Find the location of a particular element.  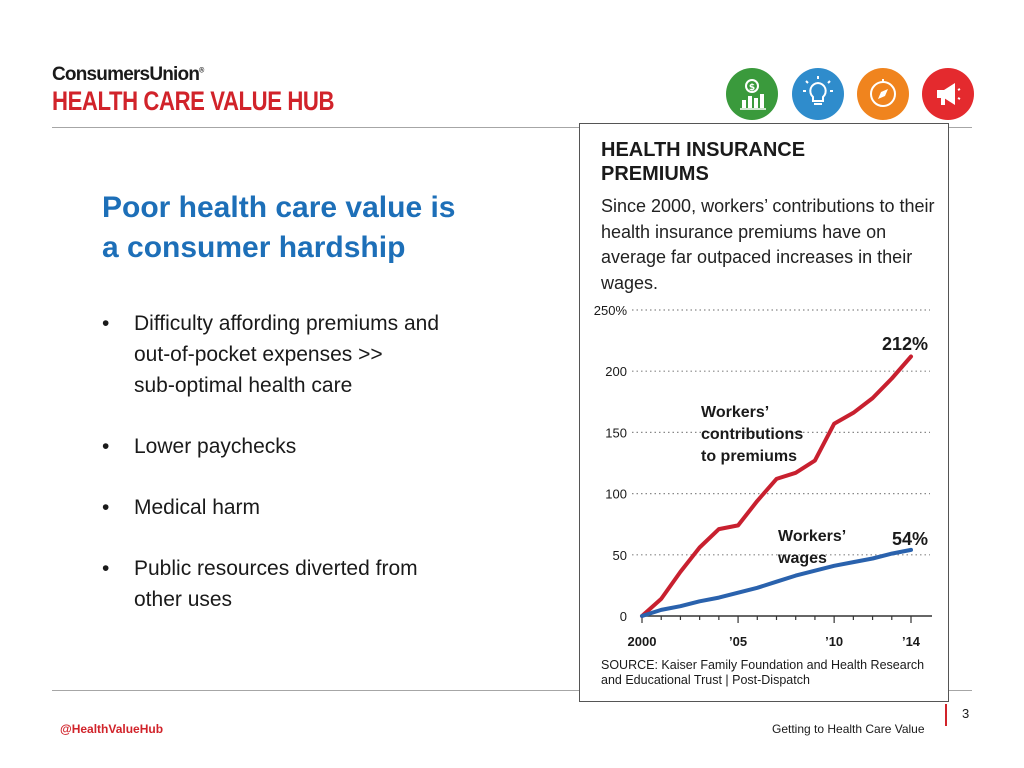

wages-series-label: Workers’ wages is located at coordinates (811, 547).